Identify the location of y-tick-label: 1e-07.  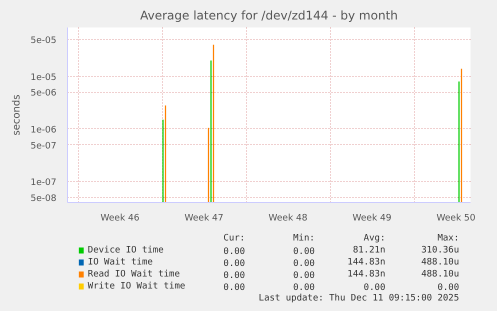
(43, 183).